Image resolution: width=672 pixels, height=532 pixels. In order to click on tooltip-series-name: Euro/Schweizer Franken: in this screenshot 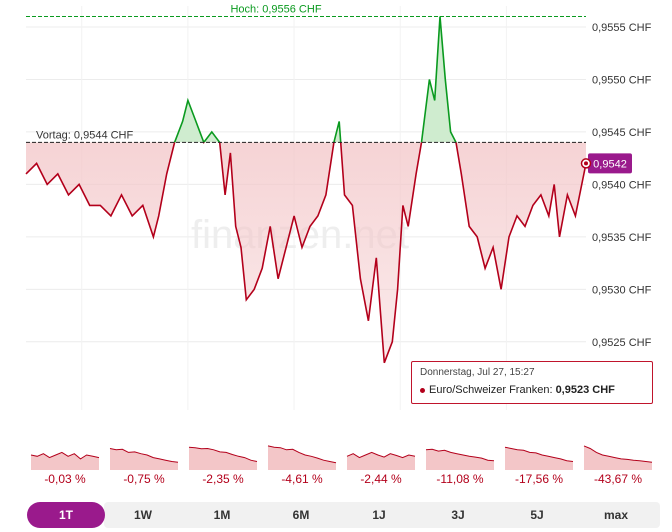, I will do `click(491, 390)`.